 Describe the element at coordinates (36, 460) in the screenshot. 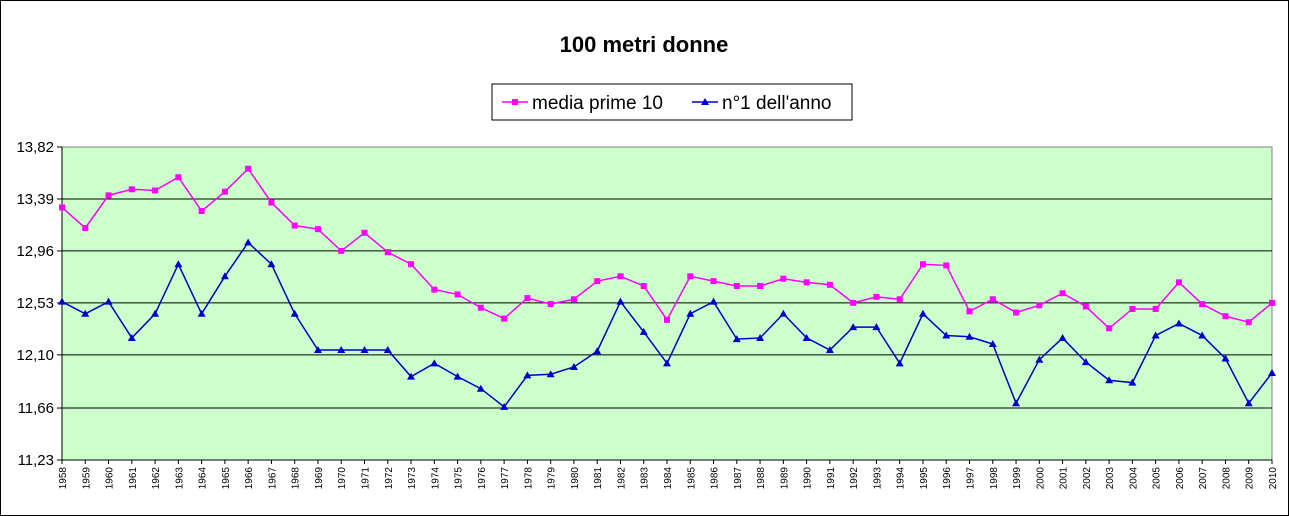

I see `y-tick-label: 11,23` at that location.